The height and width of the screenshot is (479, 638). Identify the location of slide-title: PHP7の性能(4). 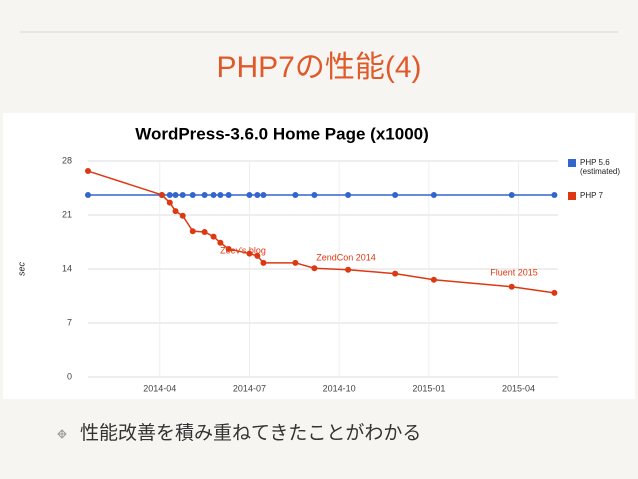
(318, 67).